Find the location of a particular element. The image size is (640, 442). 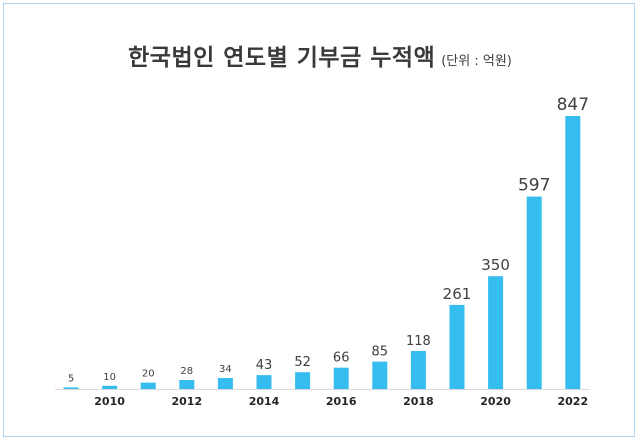

x-tick-label-2010: 2010 is located at coordinates (109, 401).